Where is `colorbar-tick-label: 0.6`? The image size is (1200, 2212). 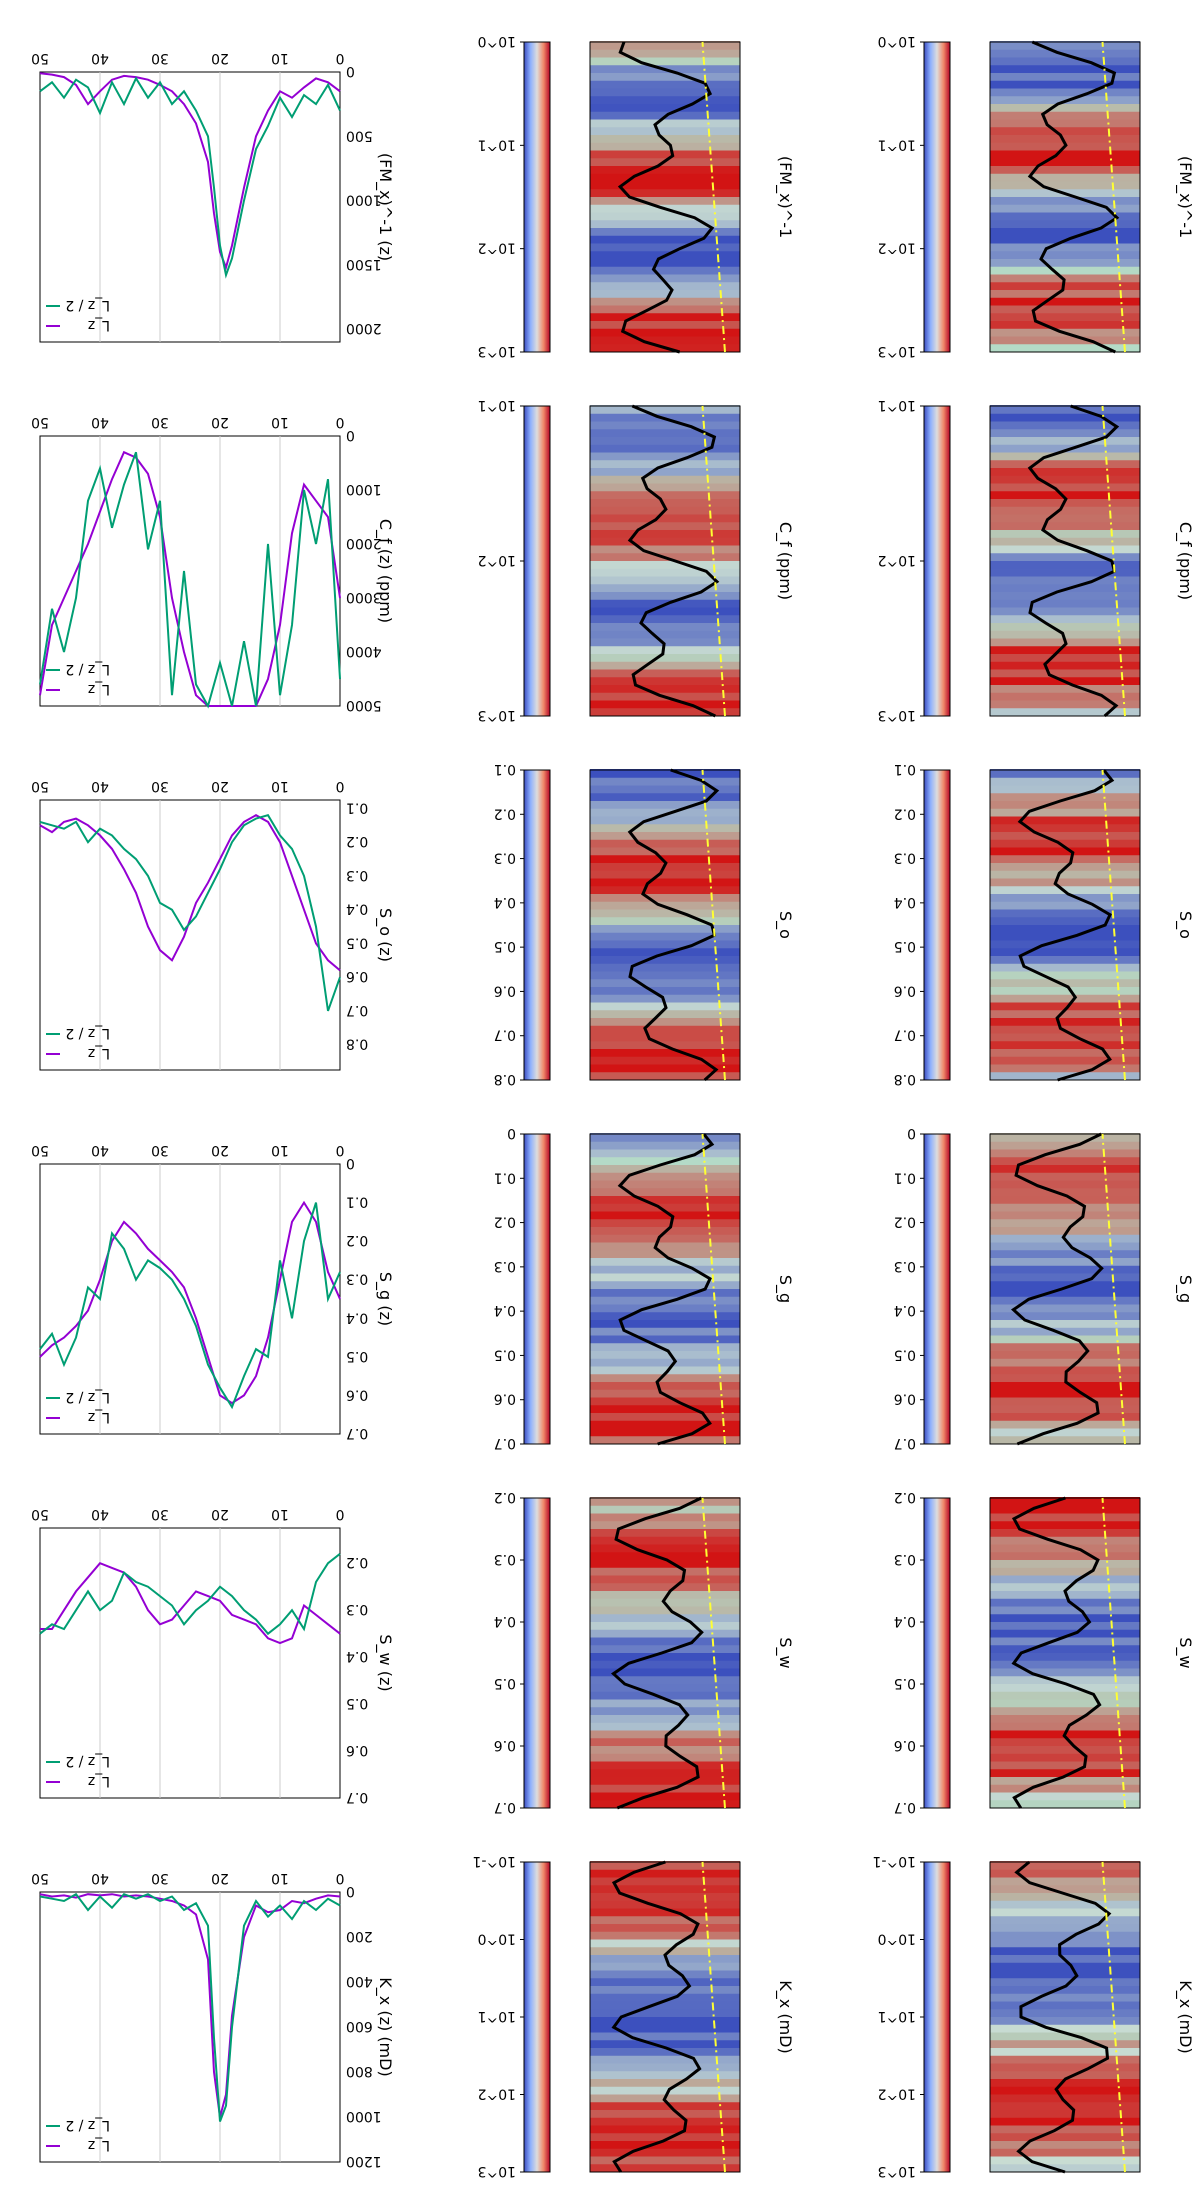
colorbar-tick-label: 0.6 is located at coordinates (505, 990).